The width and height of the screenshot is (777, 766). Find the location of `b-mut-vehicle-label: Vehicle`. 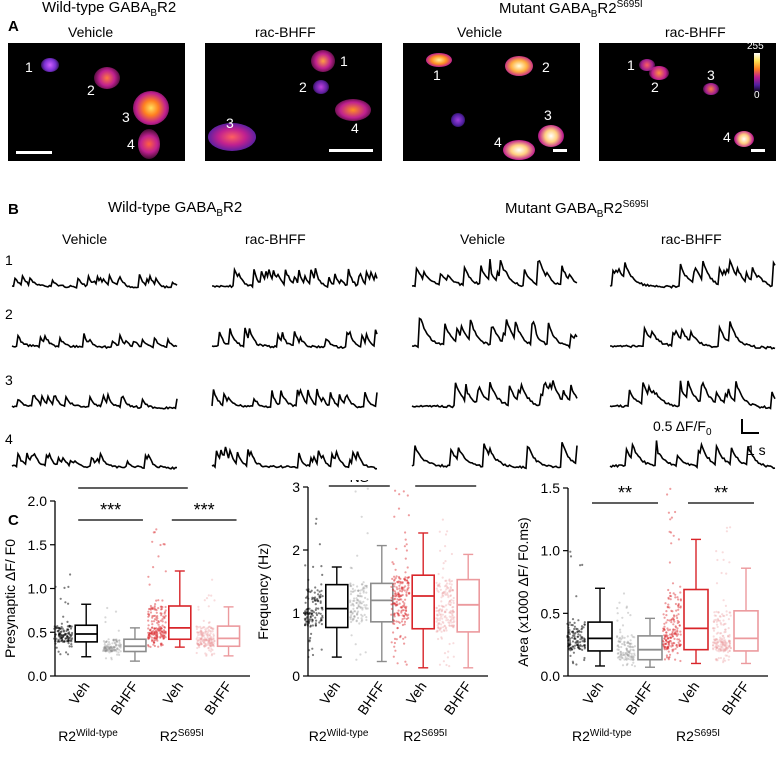

b-mut-vehicle-label: Vehicle is located at coordinates (483, 239).